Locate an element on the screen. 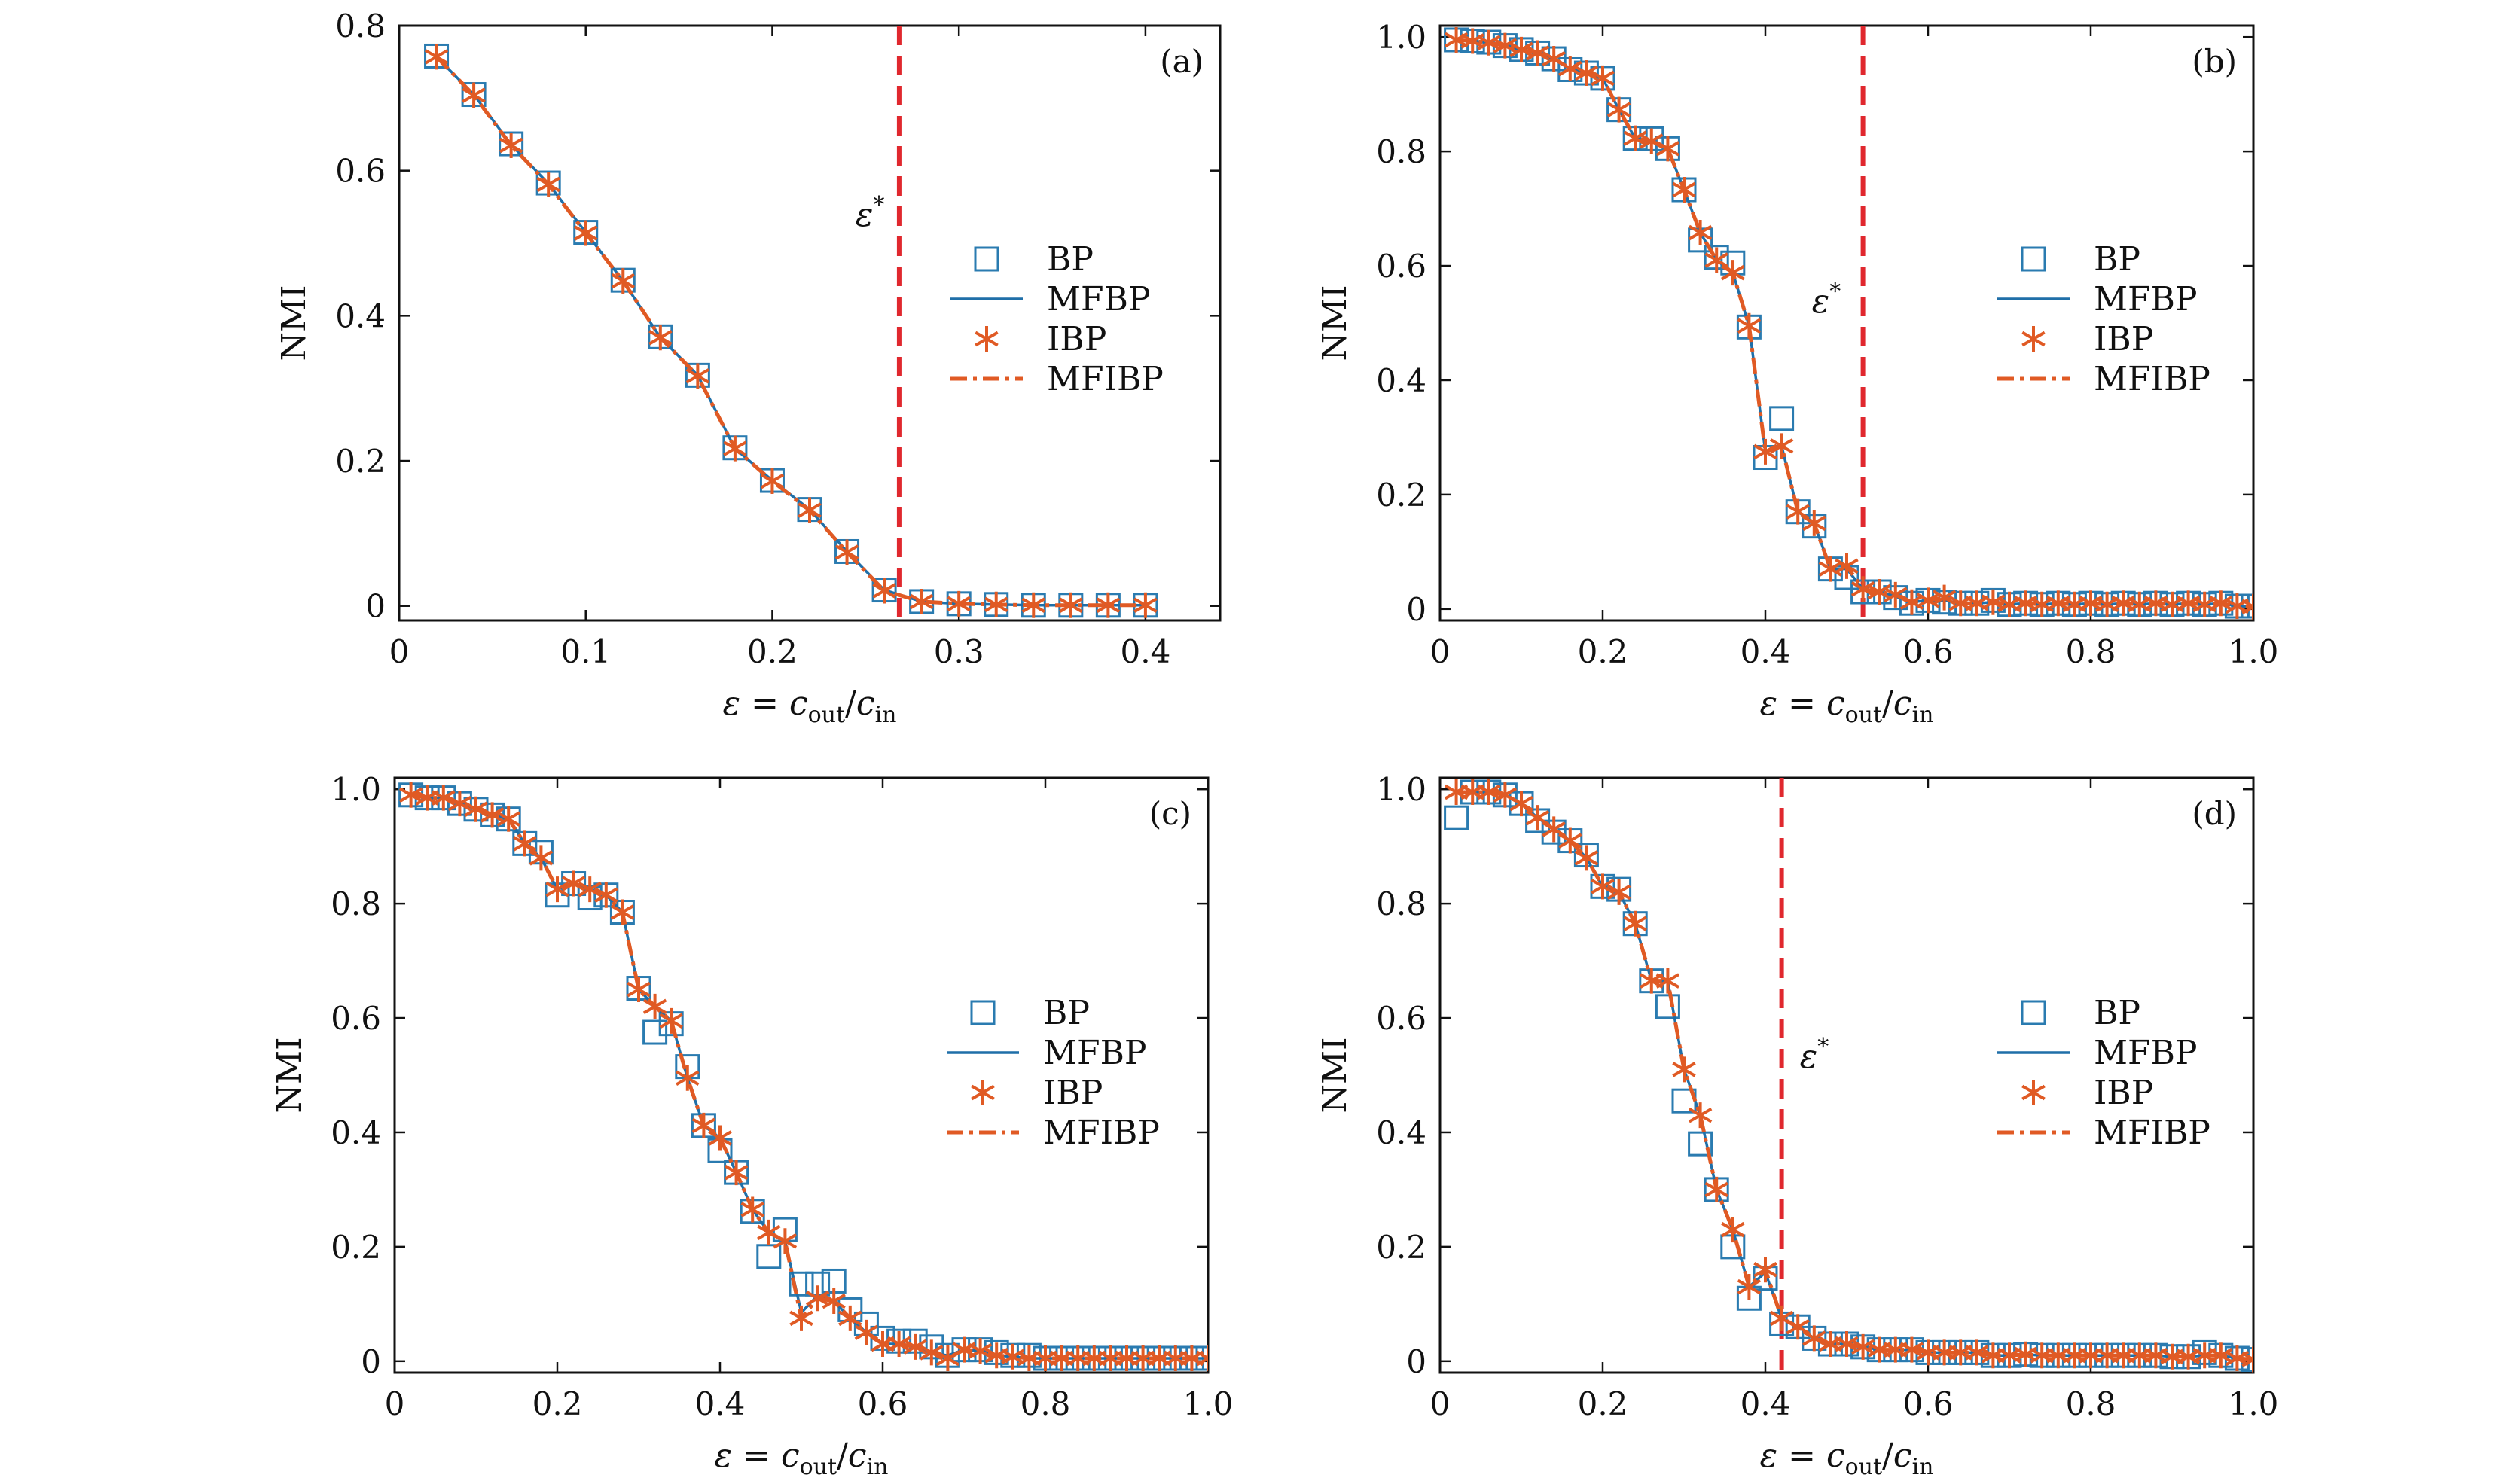 The height and width of the screenshot is (1475, 2520). mfbp-line is located at coordinates (790, 331).